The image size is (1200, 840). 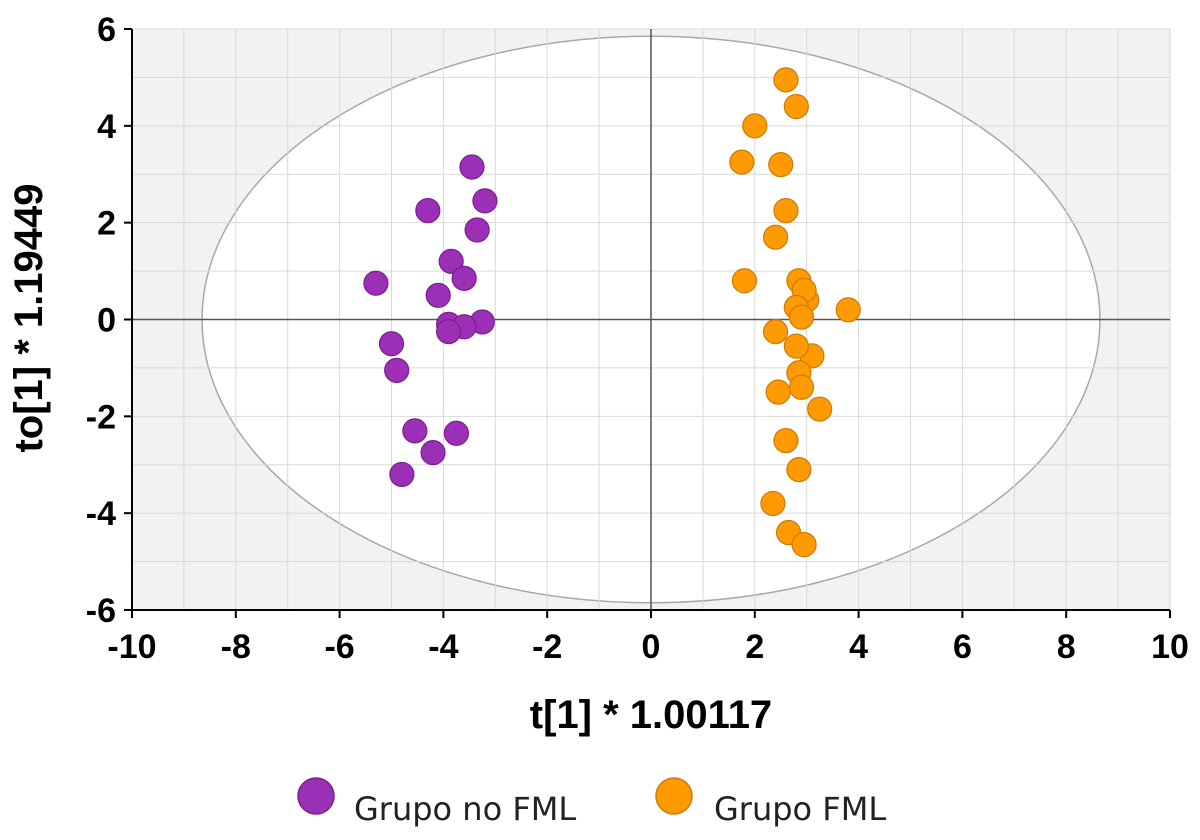 What do you see at coordinates (101, 417) in the screenshot?
I see `y-tick-label: -2` at bounding box center [101, 417].